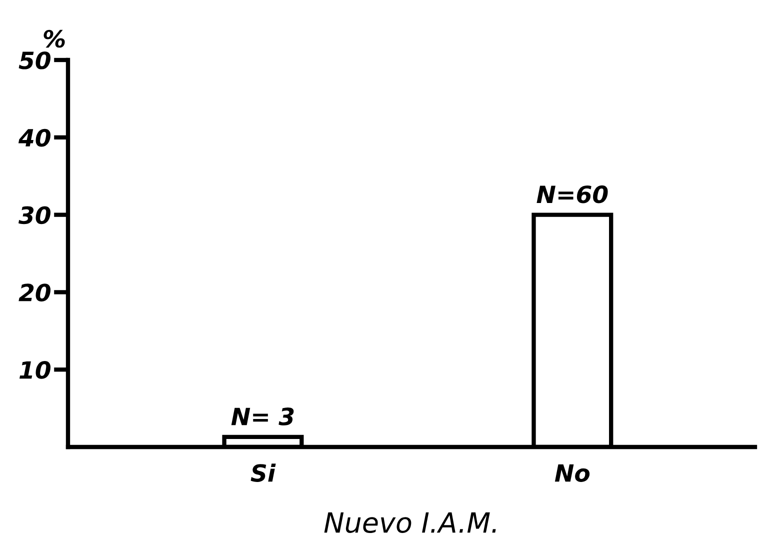 The width and height of the screenshot is (759, 548). I want to click on y-tick-label: 10, so click(34, 370).